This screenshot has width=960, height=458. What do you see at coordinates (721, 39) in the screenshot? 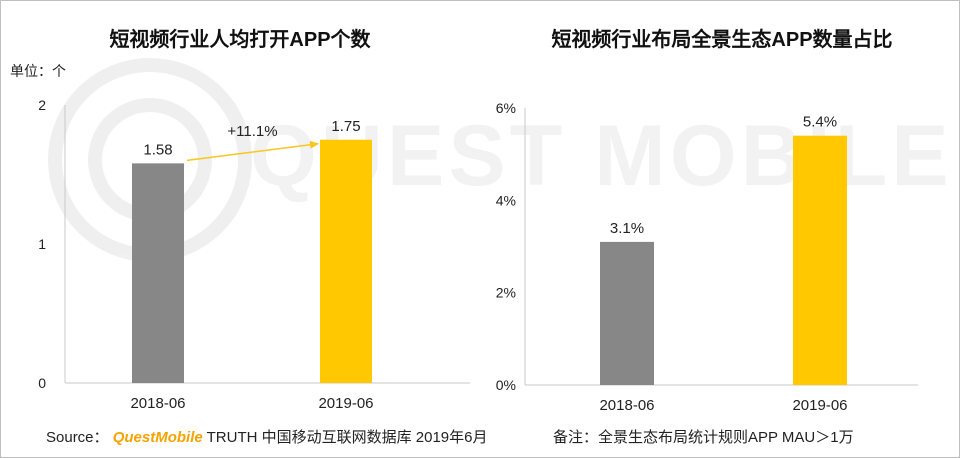
I see `chart-title: 短视频行业布局全景生态APP数量占比` at bounding box center [721, 39].